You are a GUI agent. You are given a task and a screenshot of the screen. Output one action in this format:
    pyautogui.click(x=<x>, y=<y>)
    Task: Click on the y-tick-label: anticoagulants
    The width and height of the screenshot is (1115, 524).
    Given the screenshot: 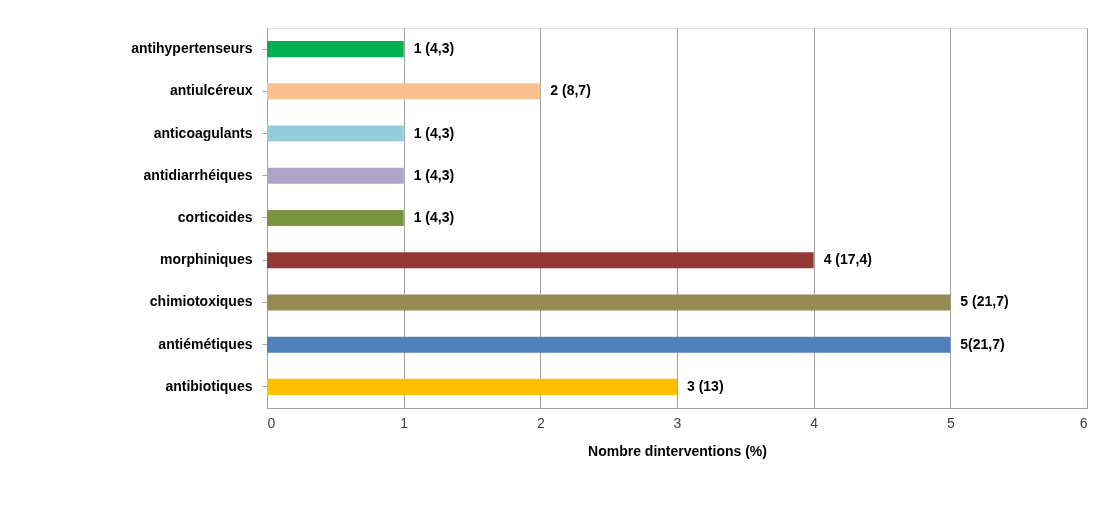 What is the action you would take?
    pyautogui.click(x=203, y=132)
    